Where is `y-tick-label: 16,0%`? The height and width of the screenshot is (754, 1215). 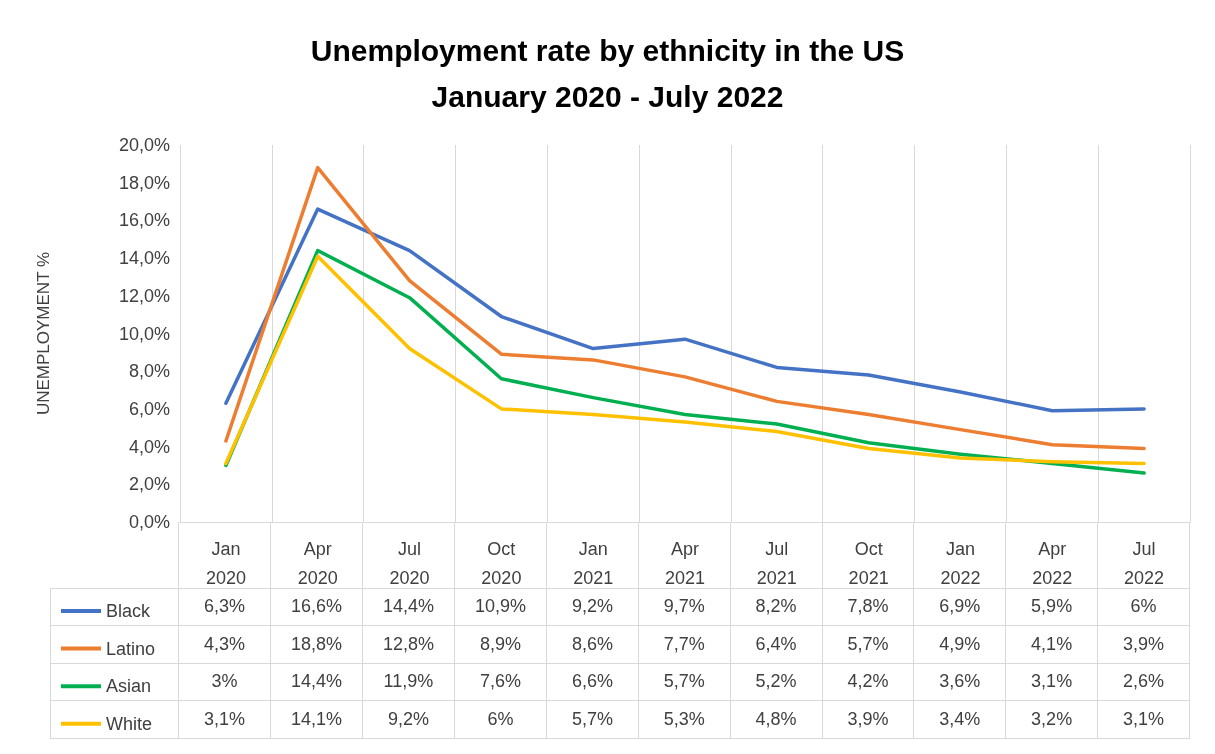
y-tick-label: 16,0% is located at coordinates (144, 220).